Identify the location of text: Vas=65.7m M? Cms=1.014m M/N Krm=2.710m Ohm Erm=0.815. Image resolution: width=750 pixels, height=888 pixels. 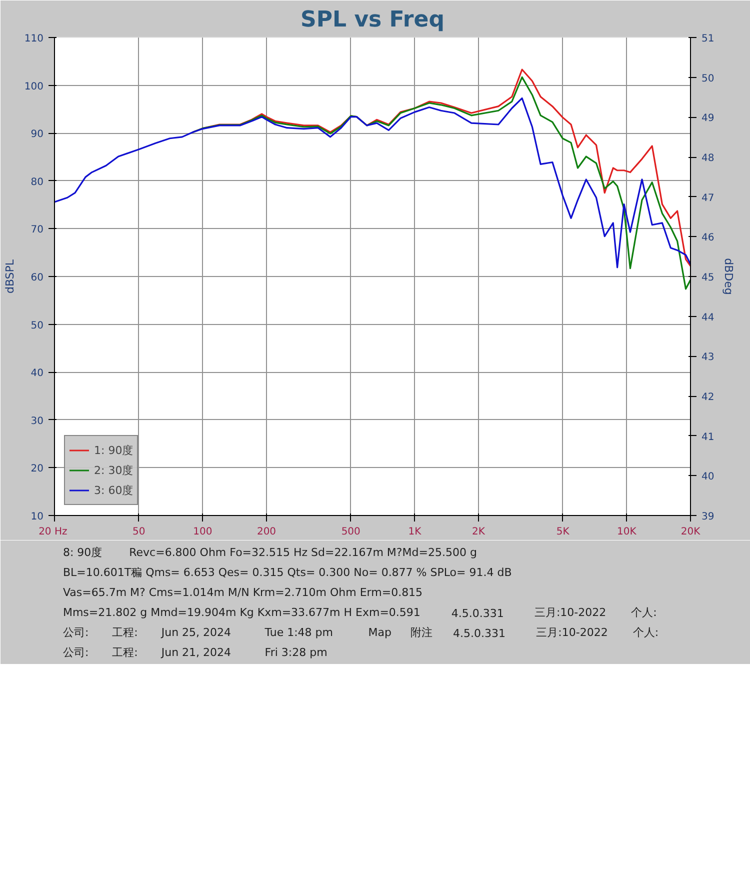
(242, 592).